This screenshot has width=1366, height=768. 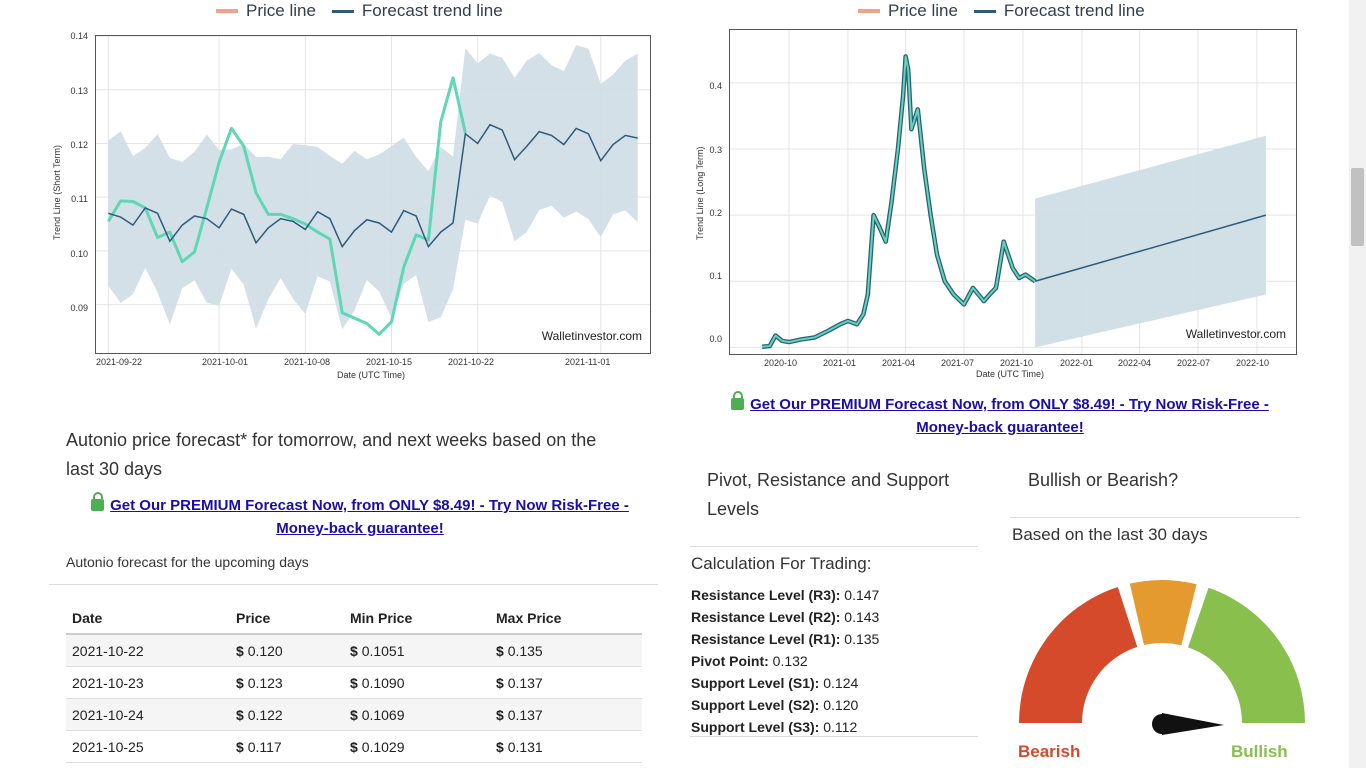 I want to click on level-label: Resistance Level (R2):, so click(x=766, y=617).